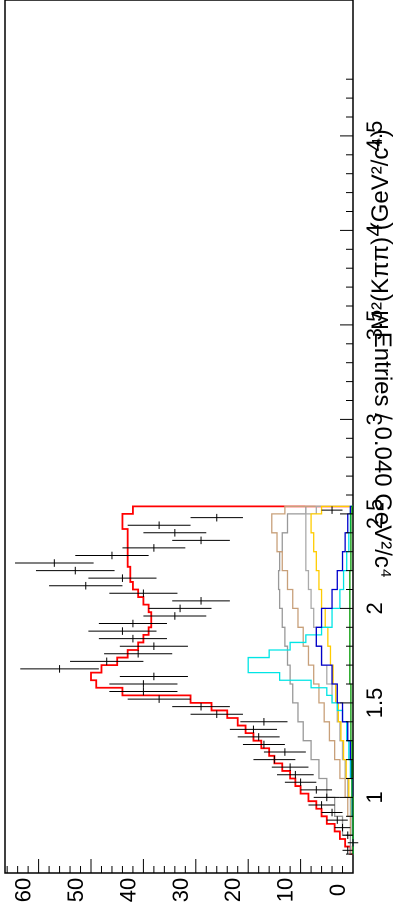 This screenshot has height=905, width=414. What do you see at coordinates (23, 890) in the screenshot?
I see `y-tick-label: 60` at bounding box center [23, 890].